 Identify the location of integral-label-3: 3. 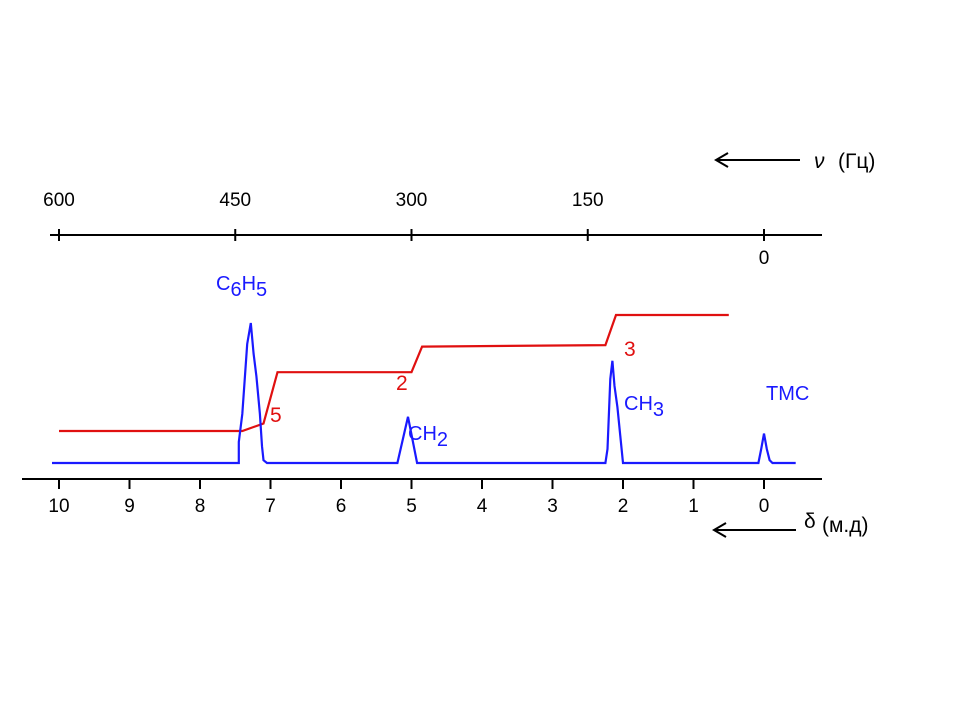
(630, 349).